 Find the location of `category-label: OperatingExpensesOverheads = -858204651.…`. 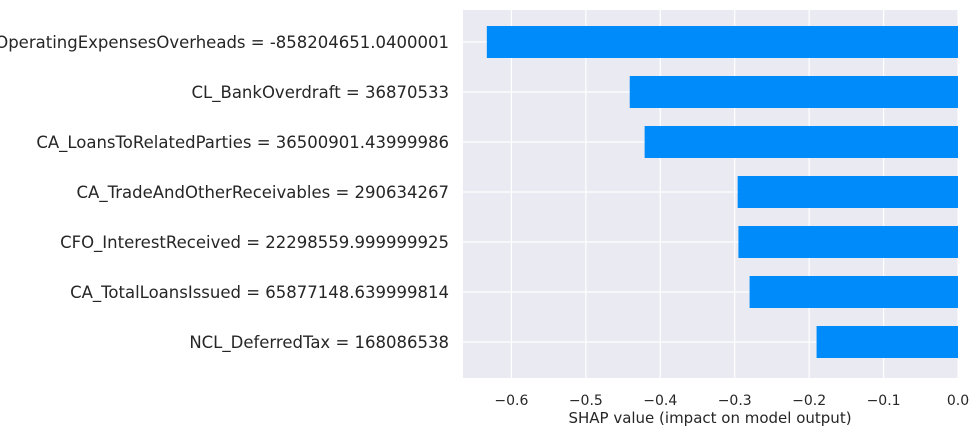

category-label: OperatingExpensesOverheads = -858204651.… is located at coordinates (224, 42).